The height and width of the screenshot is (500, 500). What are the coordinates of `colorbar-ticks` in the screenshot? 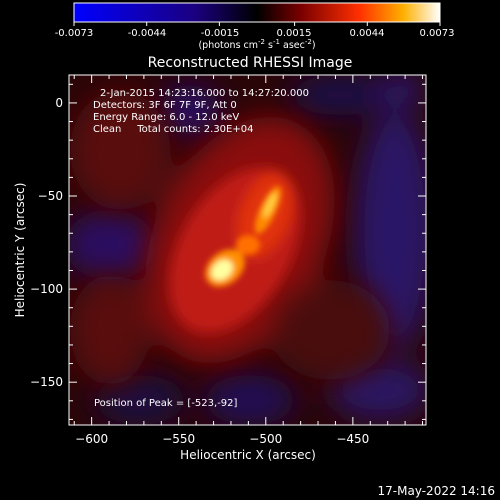 It's located at (257, 24).